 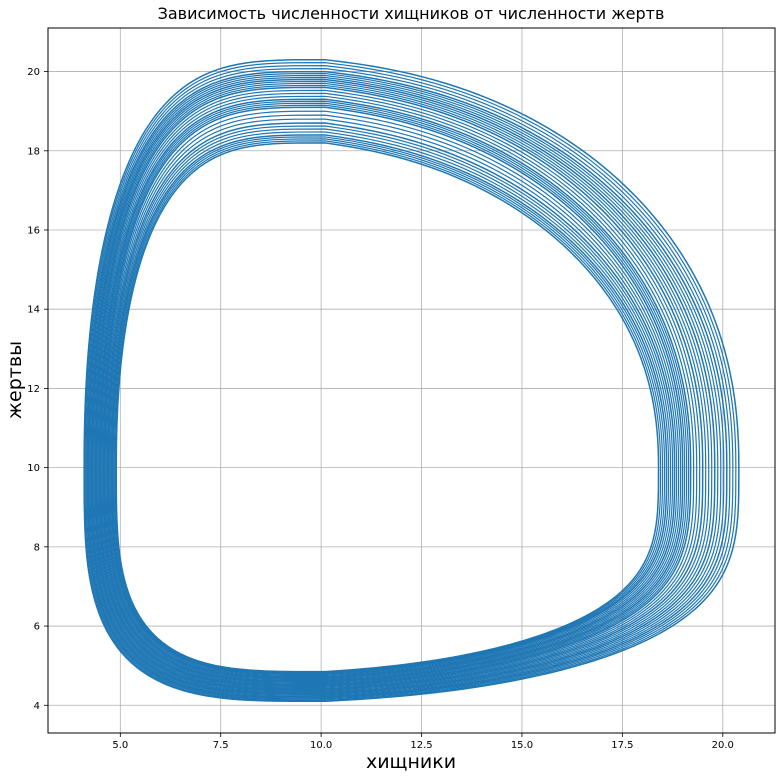 What do you see at coordinates (421, 745) in the screenshot?
I see `x-tick-label: 12.5` at bounding box center [421, 745].